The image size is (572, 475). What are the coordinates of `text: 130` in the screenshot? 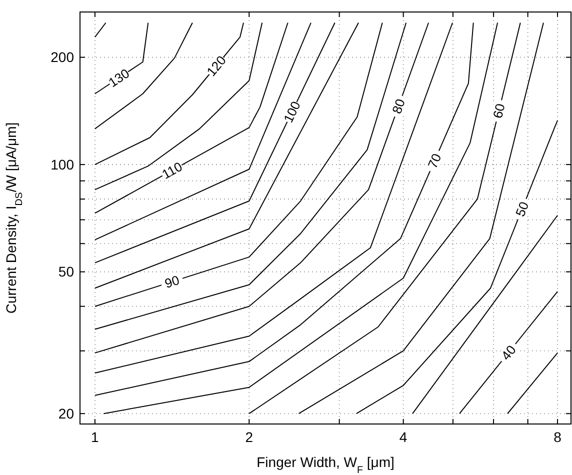 It's located at (119, 78).